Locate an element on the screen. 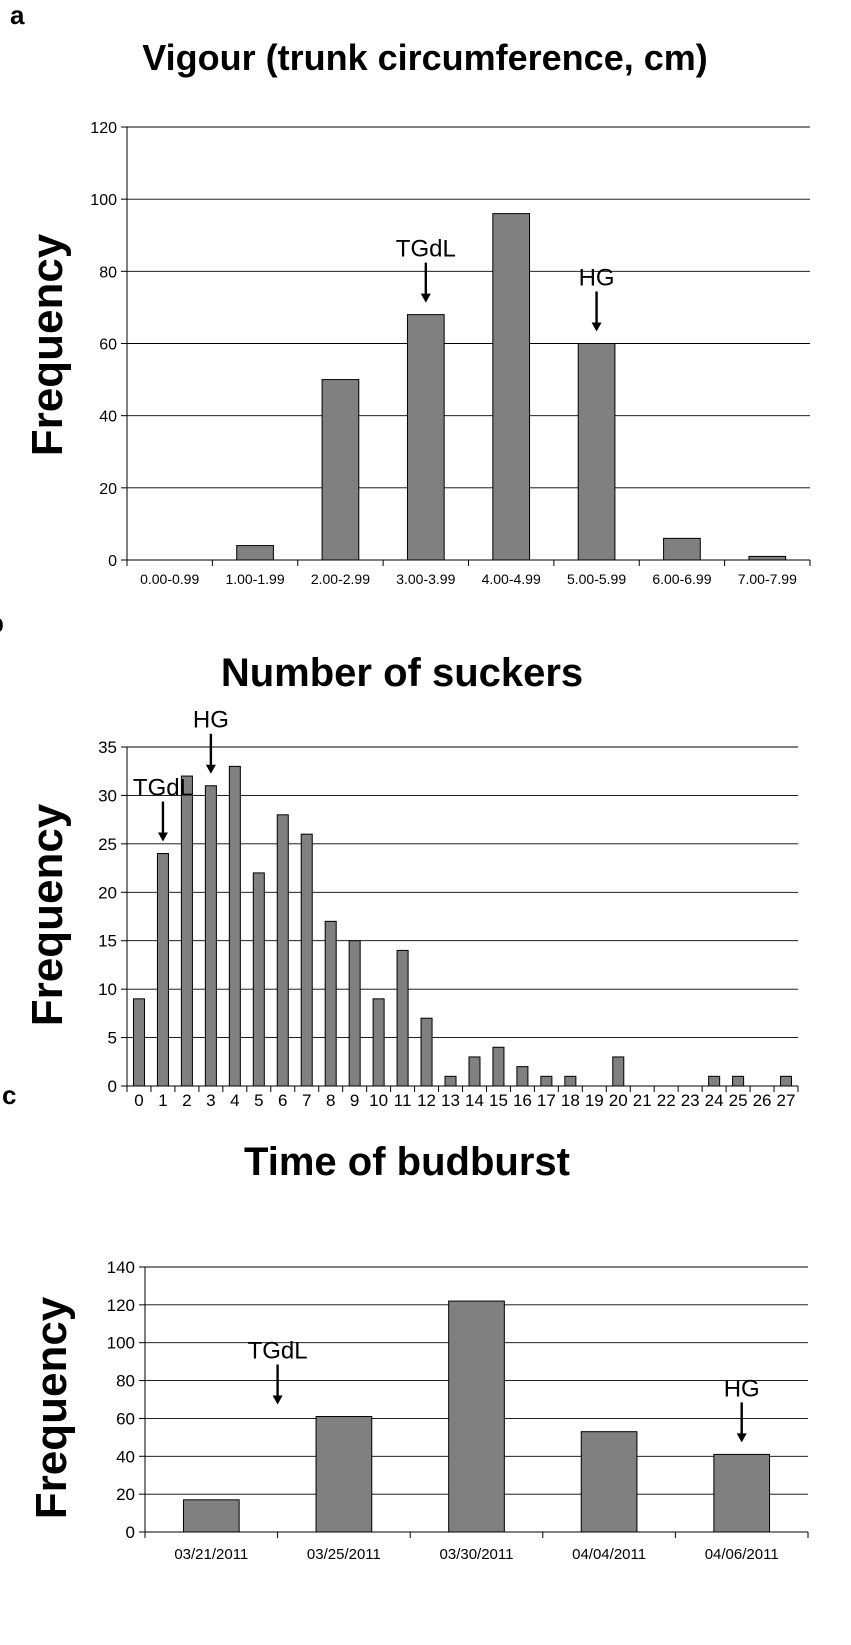  x-tick-label: 03/21/2011 is located at coordinates (211, 1554).